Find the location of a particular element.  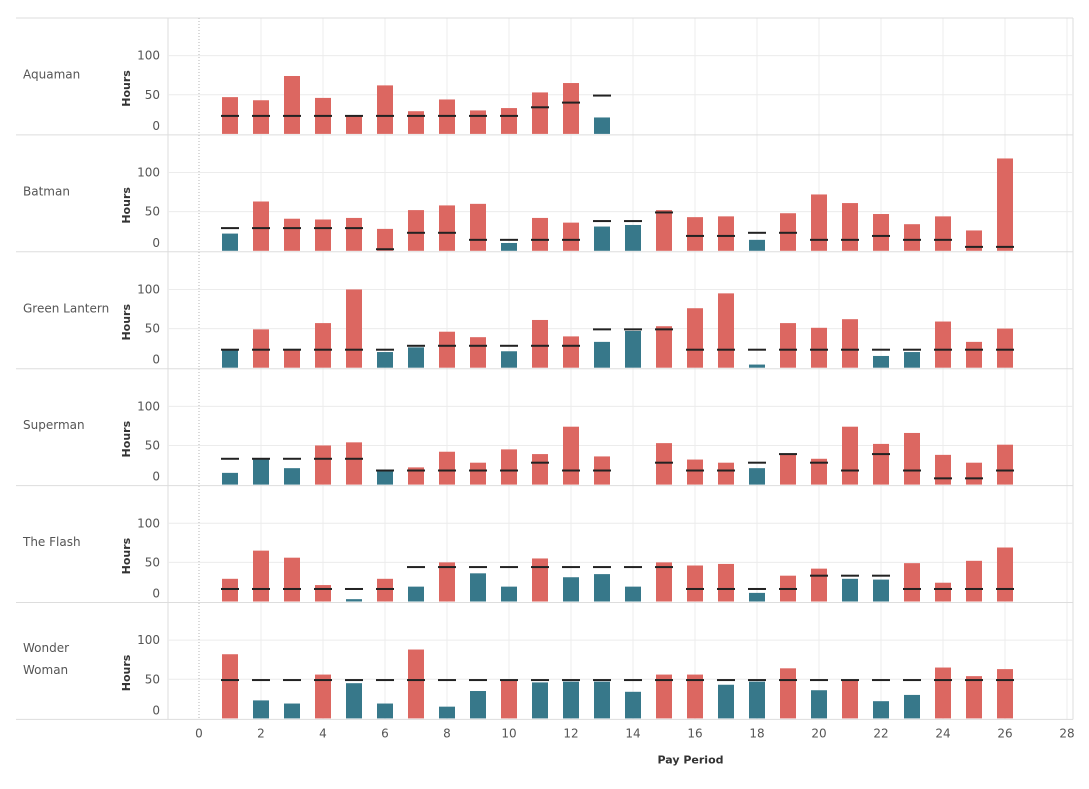

x-tick-label: 6 is located at coordinates (385, 733).